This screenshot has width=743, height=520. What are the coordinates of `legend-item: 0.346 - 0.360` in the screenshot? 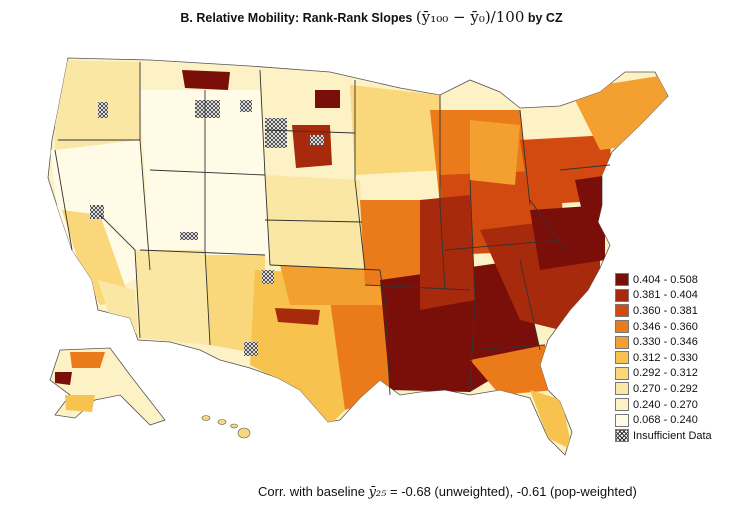 It's located at (663, 327).